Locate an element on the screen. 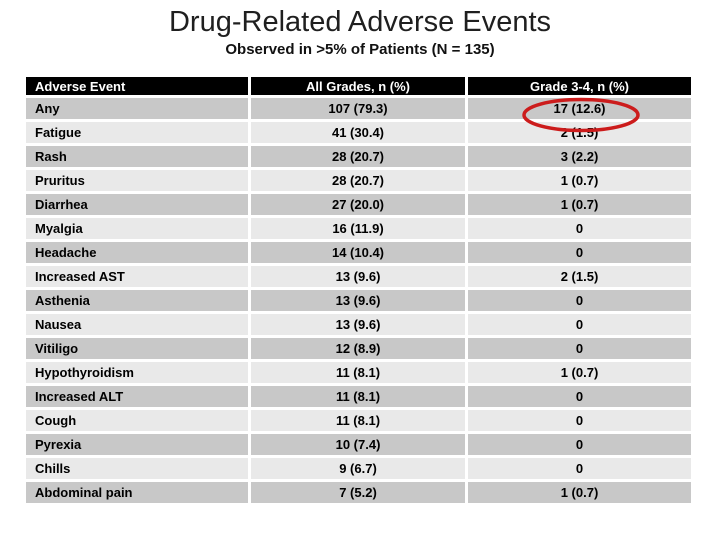  table-row: Nausea 13 (9.6) 0 is located at coordinates (358, 324).